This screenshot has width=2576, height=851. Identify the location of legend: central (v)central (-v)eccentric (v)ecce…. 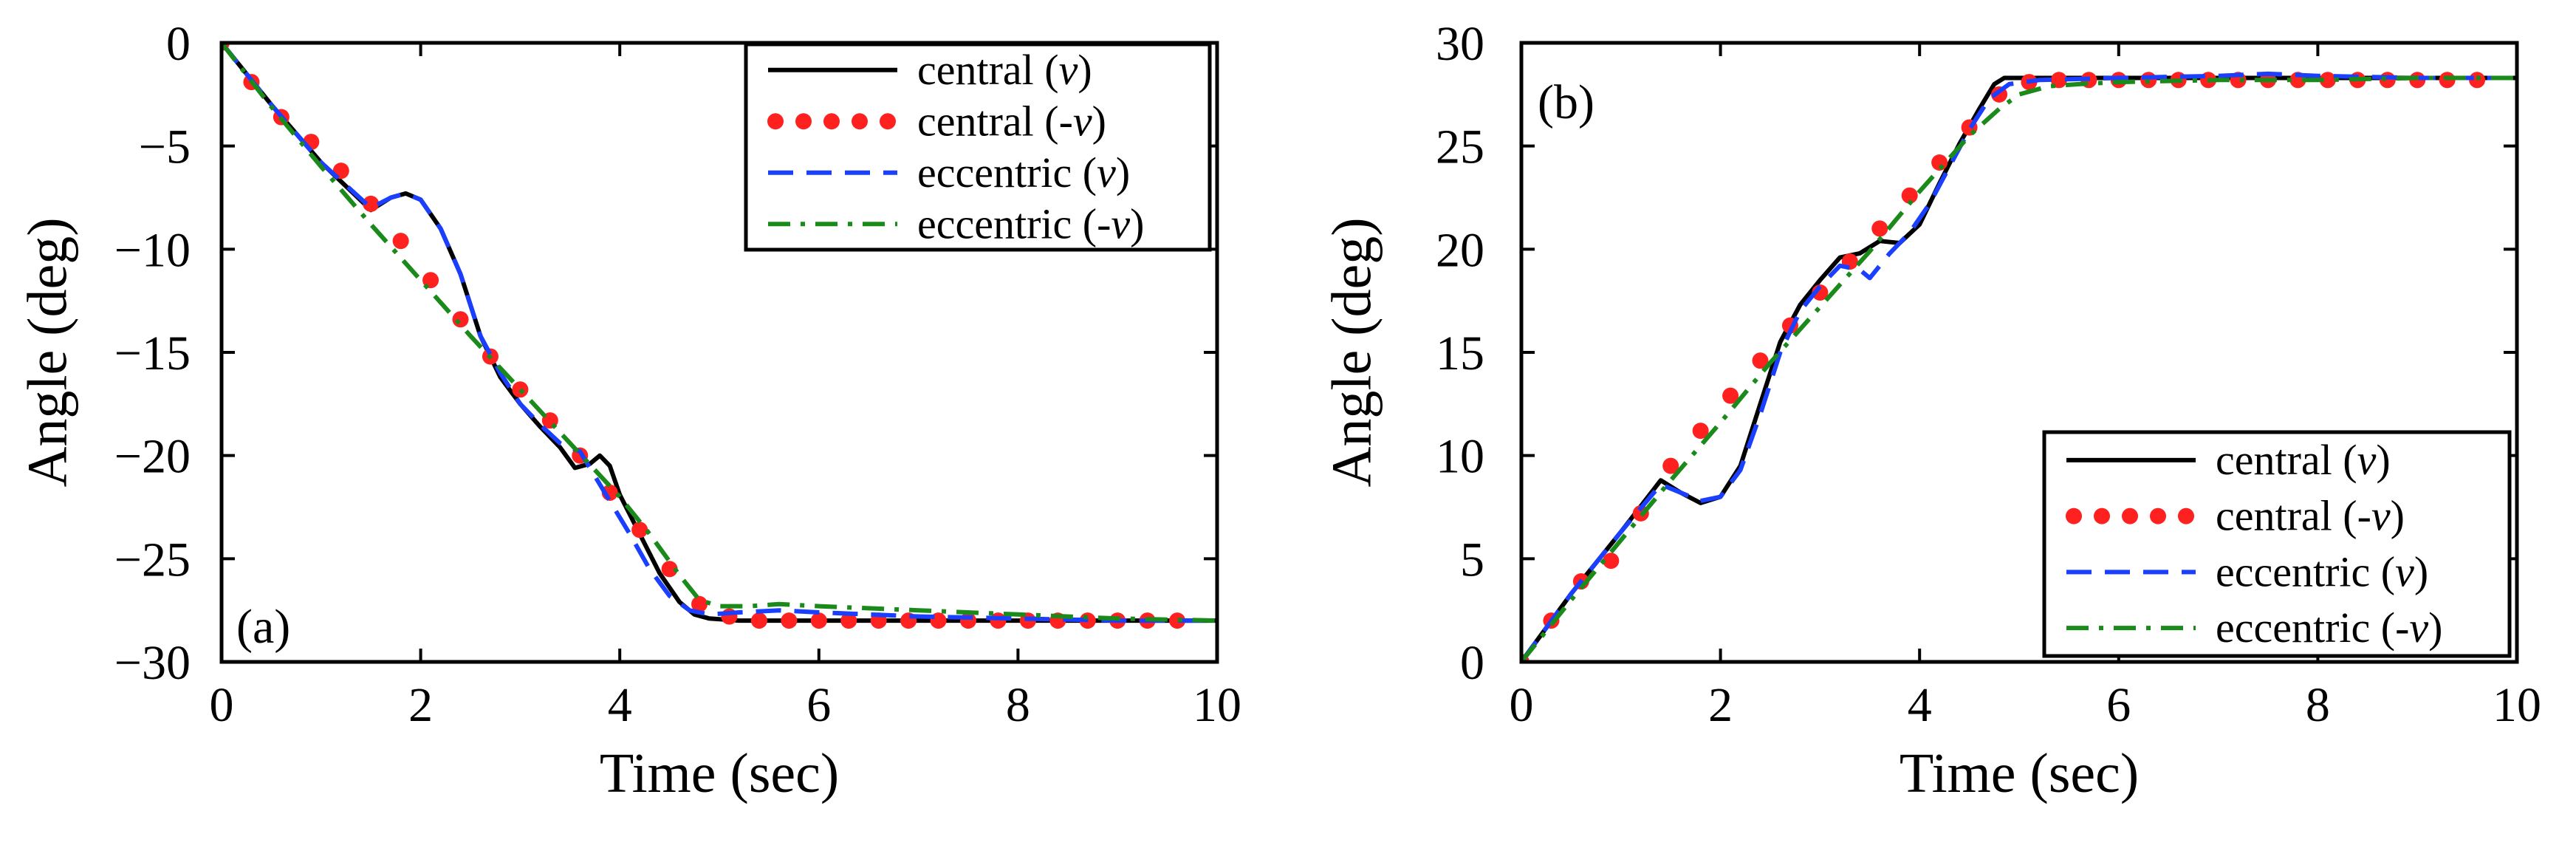
(978, 147).